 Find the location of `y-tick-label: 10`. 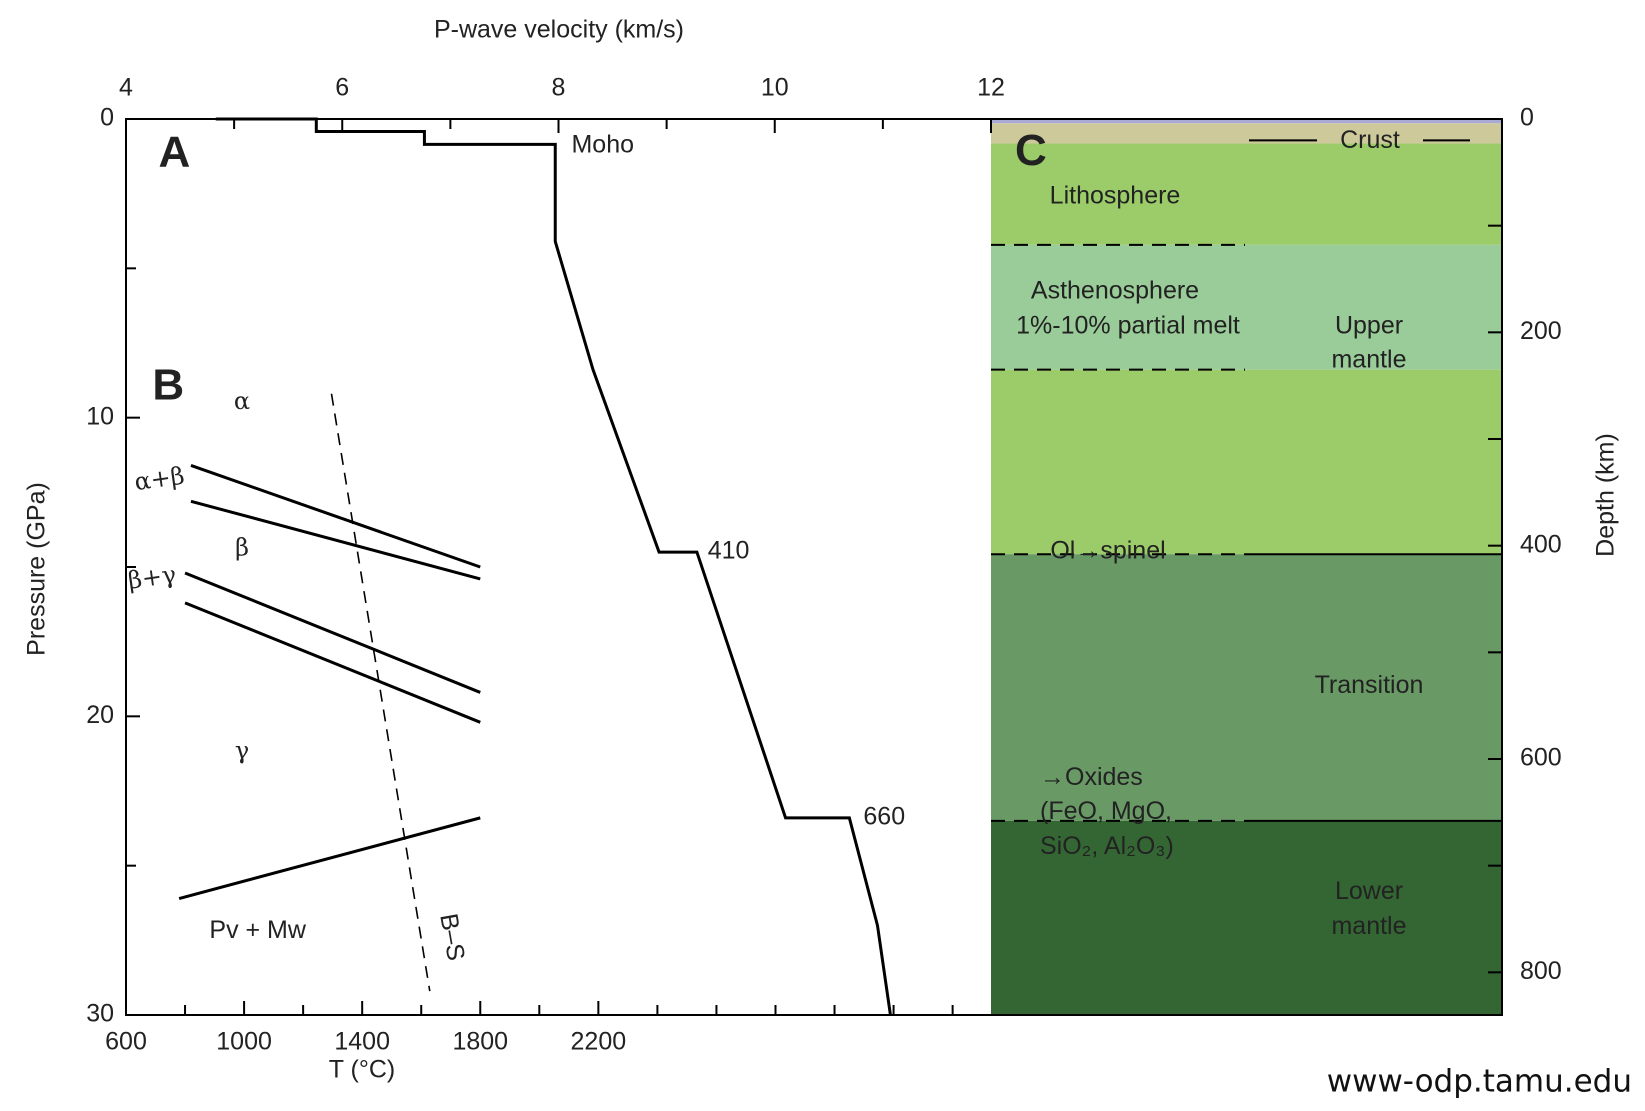

y-tick-label: 10 is located at coordinates (100, 416).